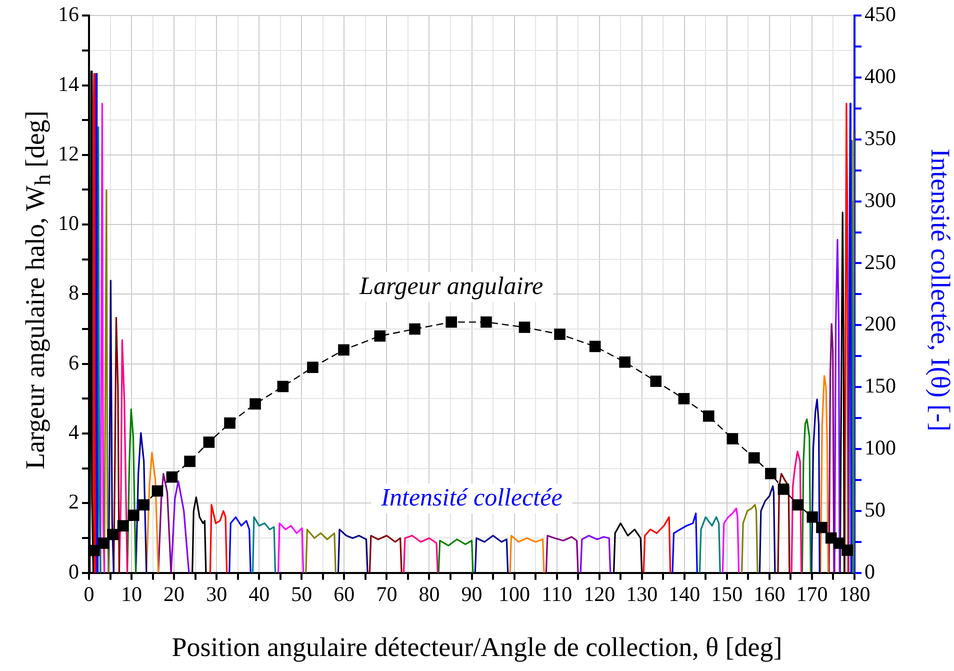 This screenshot has width=954, height=671. What do you see at coordinates (880, 262) in the screenshot?
I see `y2-tick-label: 250` at bounding box center [880, 262].